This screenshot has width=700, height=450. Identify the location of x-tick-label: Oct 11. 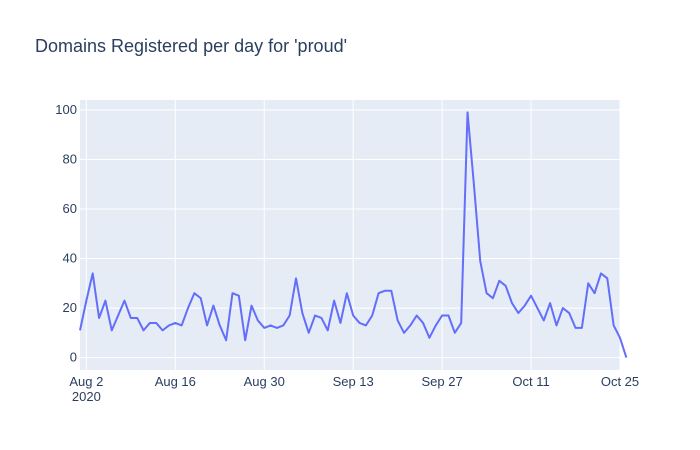
(530, 381).